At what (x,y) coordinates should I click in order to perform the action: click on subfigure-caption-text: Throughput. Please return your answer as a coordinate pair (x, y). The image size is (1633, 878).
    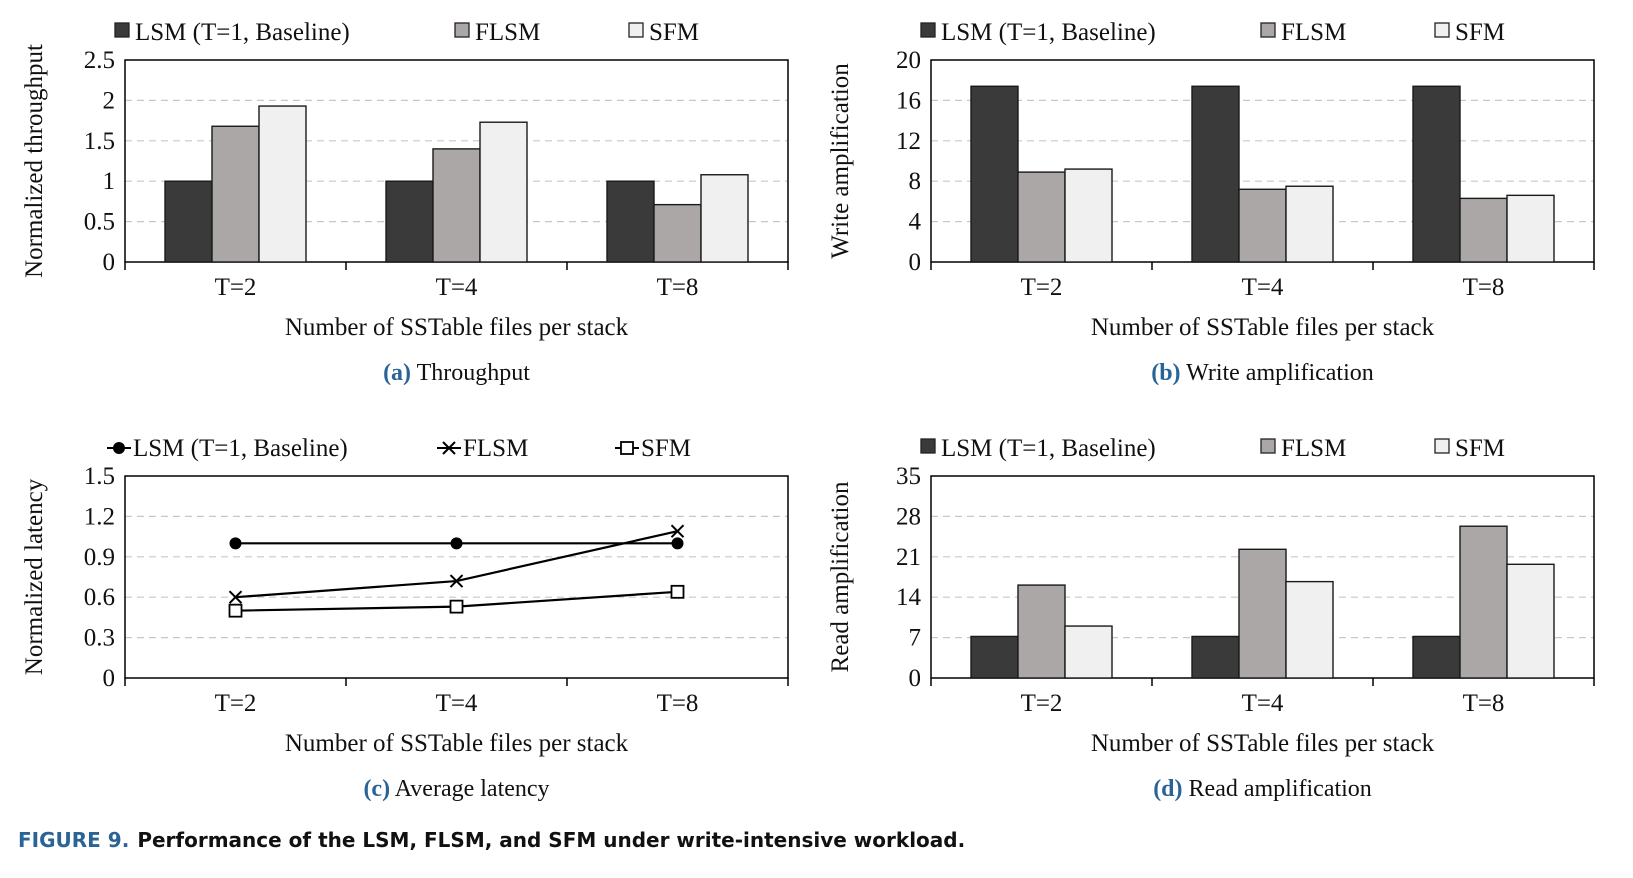
    Looking at the image, I should click on (470, 373).